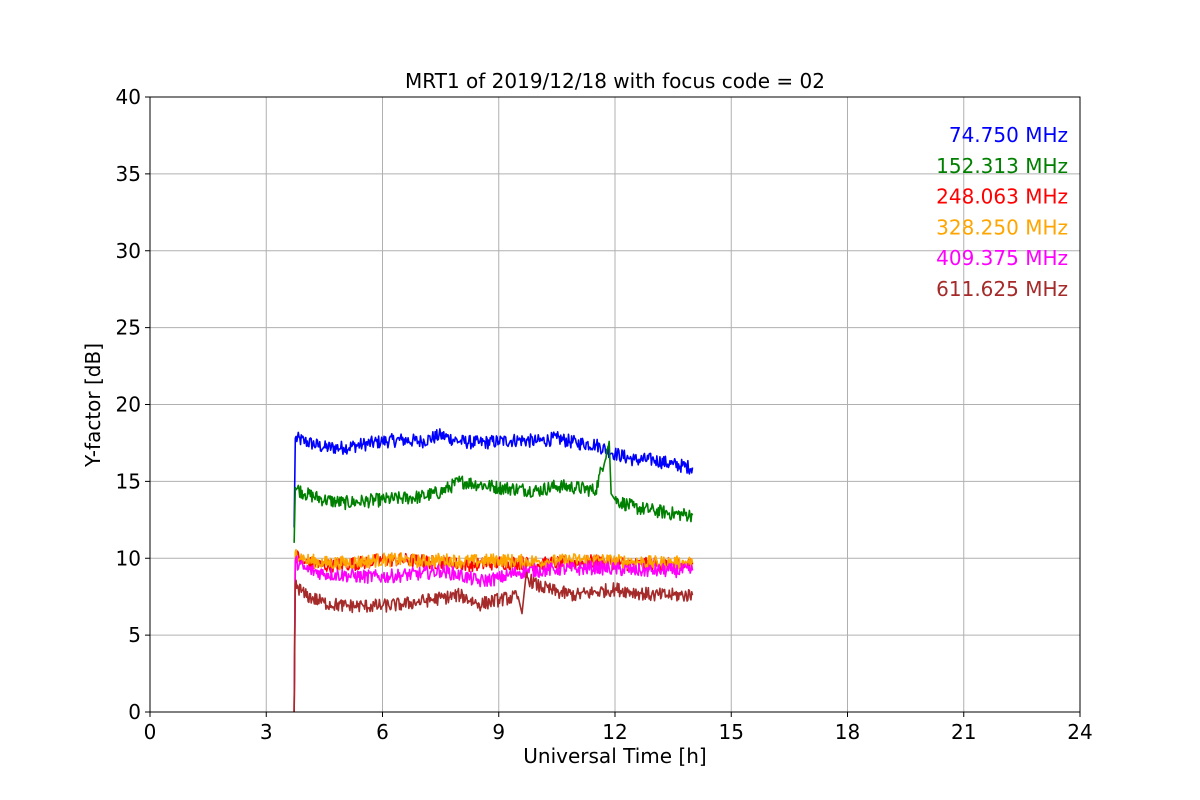  What do you see at coordinates (128, 97) in the screenshot?
I see `y-tick-label: 40` at bounding box center [128, 97].